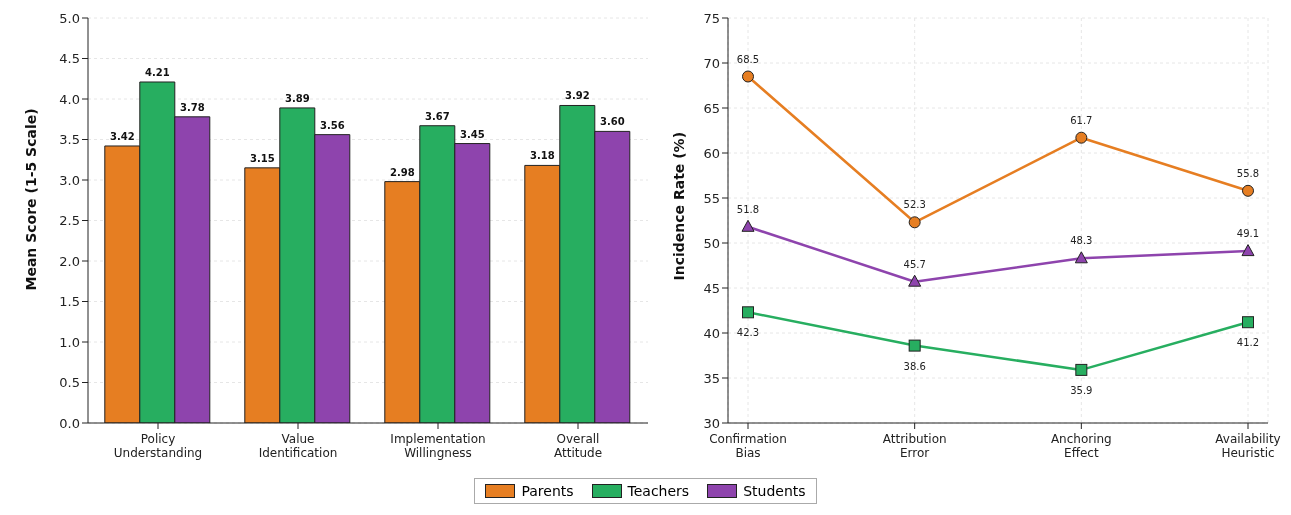 The image size is (1291, 515). Describe the element at coordinates (711, 243) in the screenshot. I see `y-tick-label: 50` at that location.